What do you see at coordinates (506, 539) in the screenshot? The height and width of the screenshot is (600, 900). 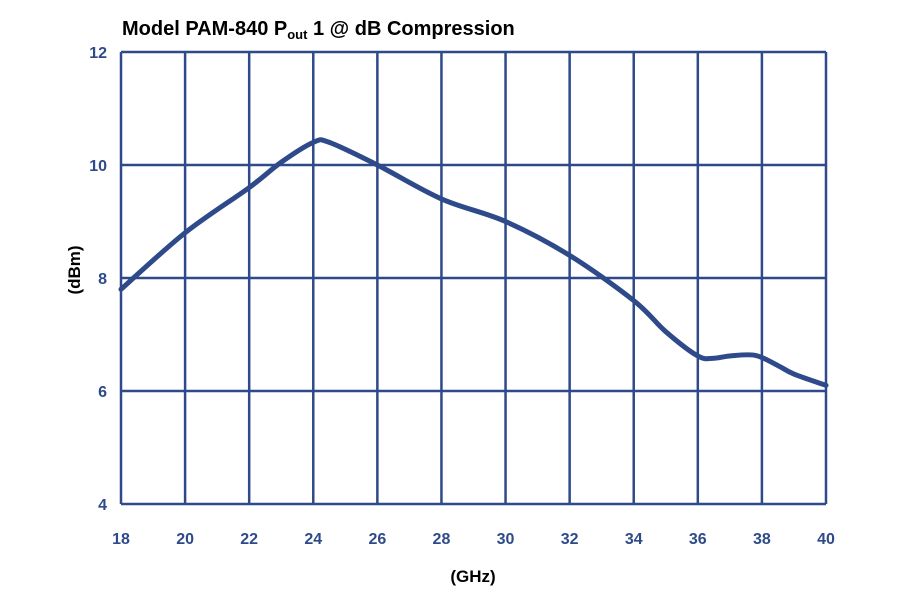 I see `x-tick-label: 30` at bounding box center [506, 539].